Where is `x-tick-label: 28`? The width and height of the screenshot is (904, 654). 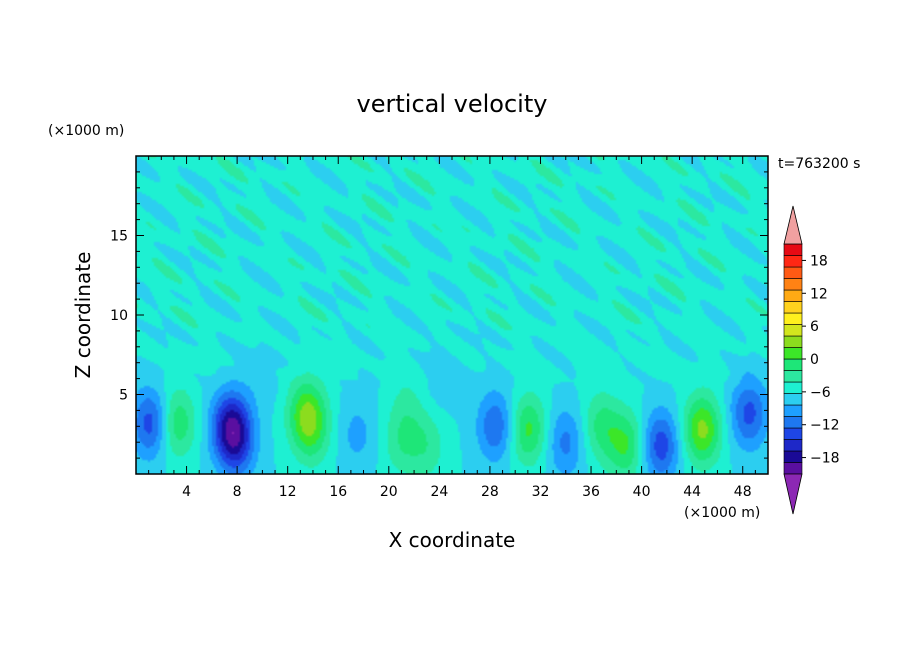 x-tick-label: 28 is located at coordinates (490, 492).